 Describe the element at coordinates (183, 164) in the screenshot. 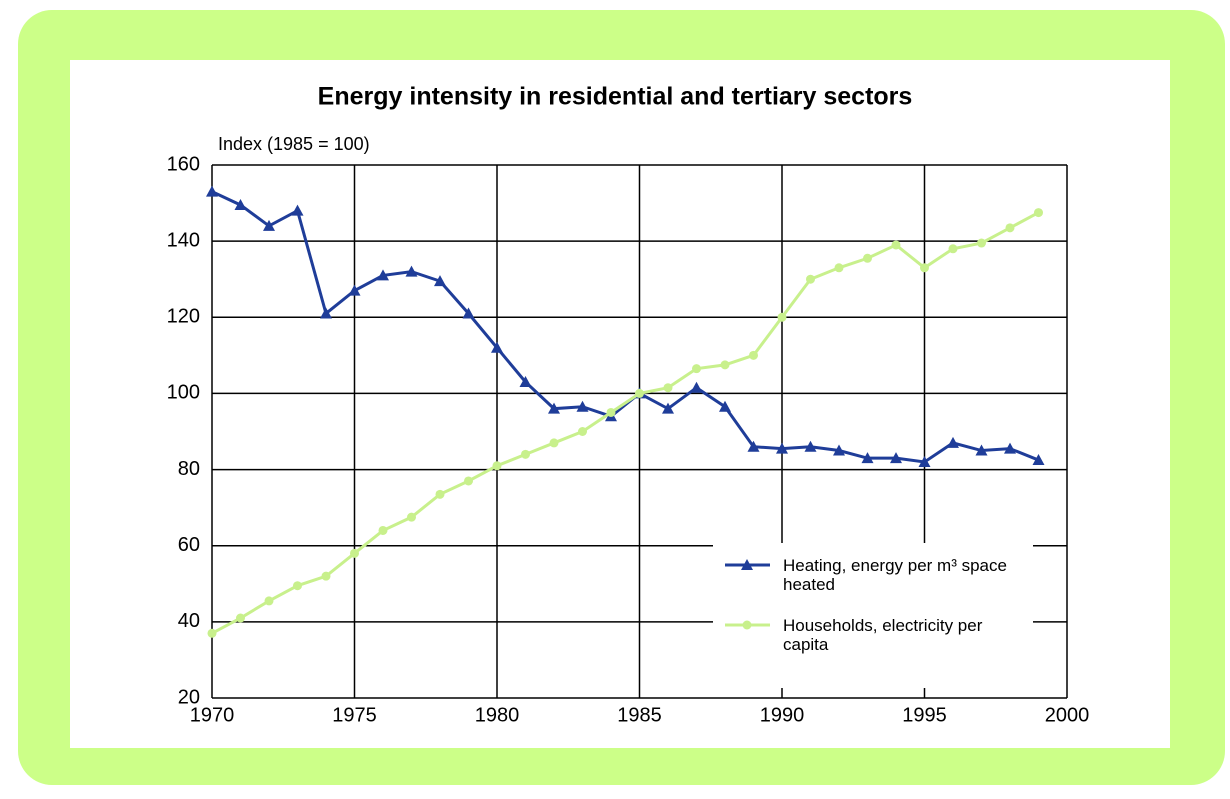

I see `y-tick-label: 160` at that location.